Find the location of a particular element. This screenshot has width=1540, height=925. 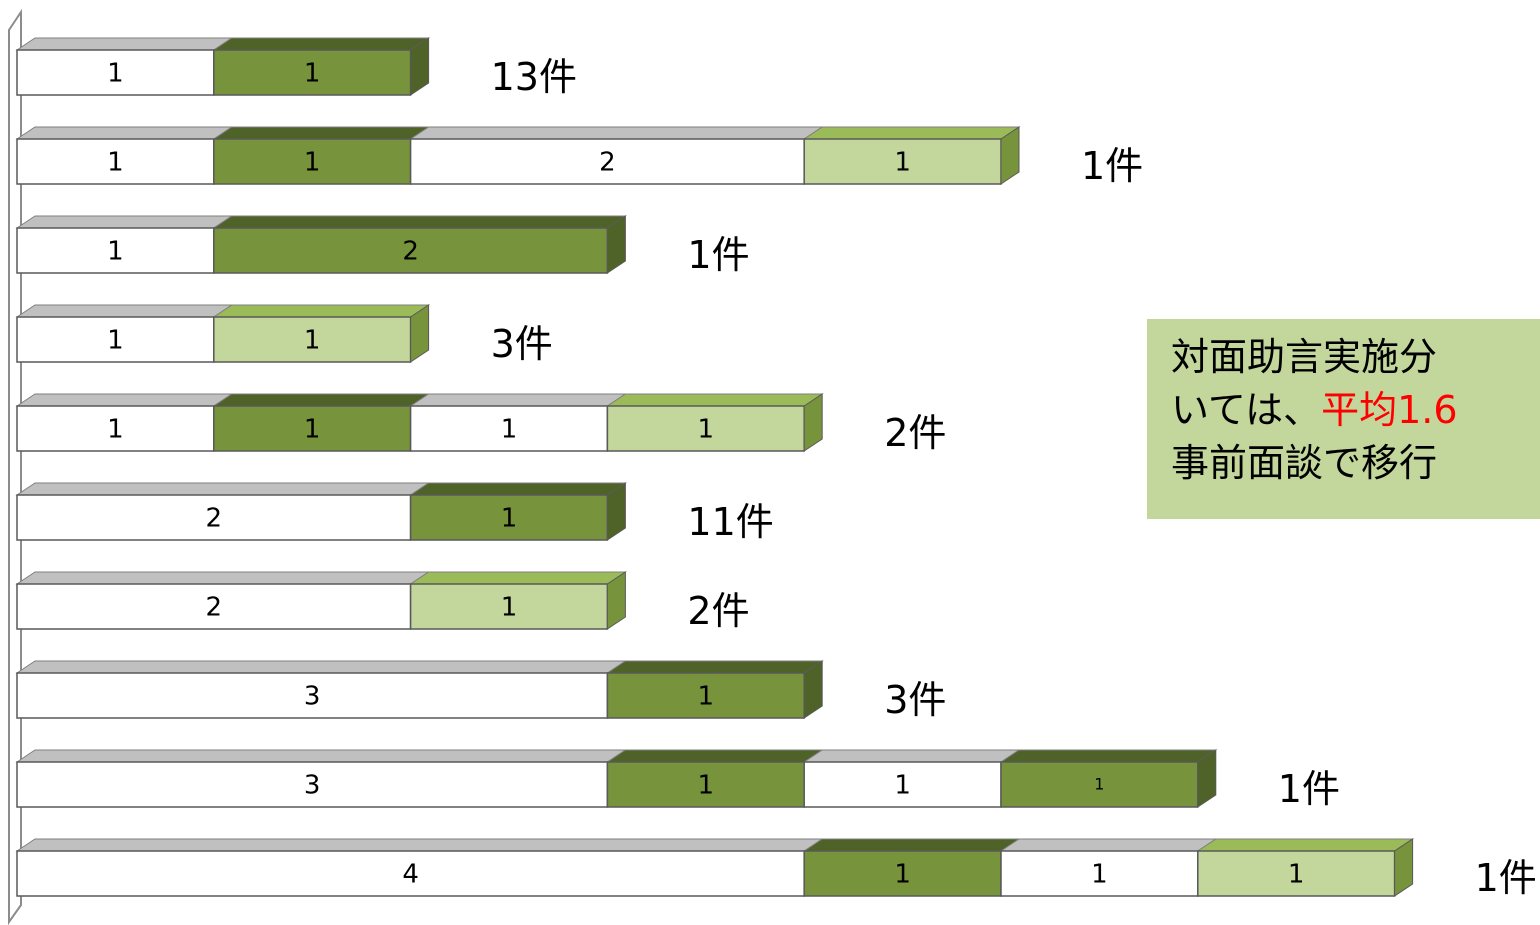

bar-top-r9-s1 is located at coordinates (321, 756).